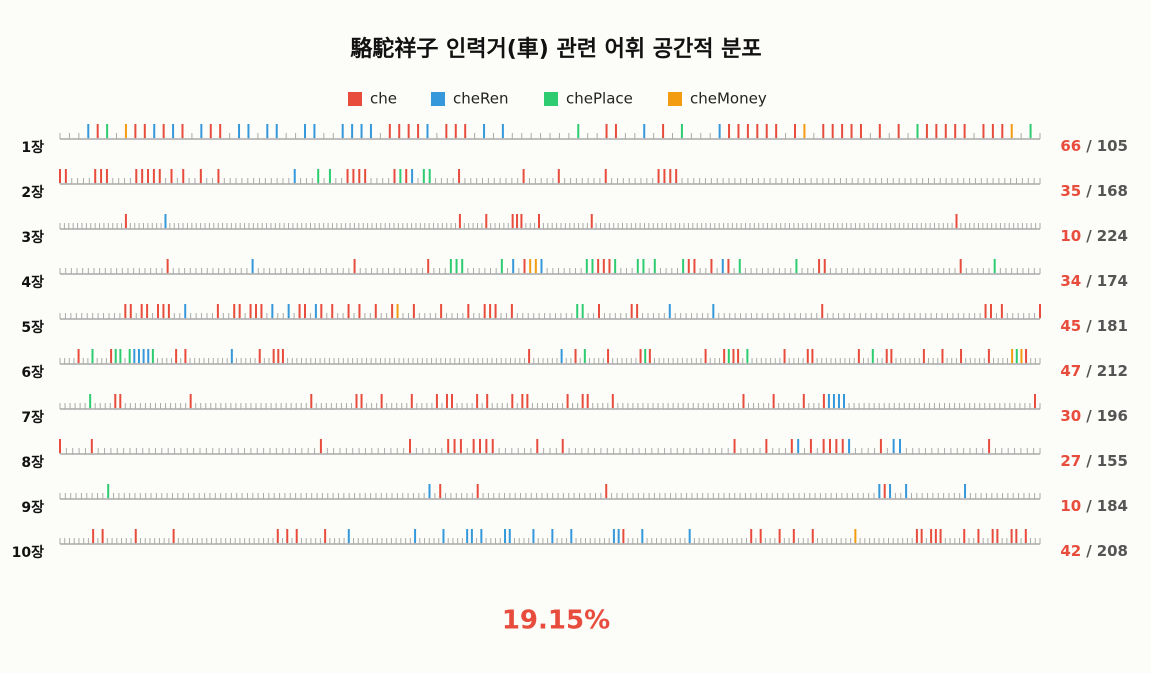  What do you see at coordinates (556, 621) in the screenshot?
I see `summary-value: 19.15%` at bounding box center [556, 621].